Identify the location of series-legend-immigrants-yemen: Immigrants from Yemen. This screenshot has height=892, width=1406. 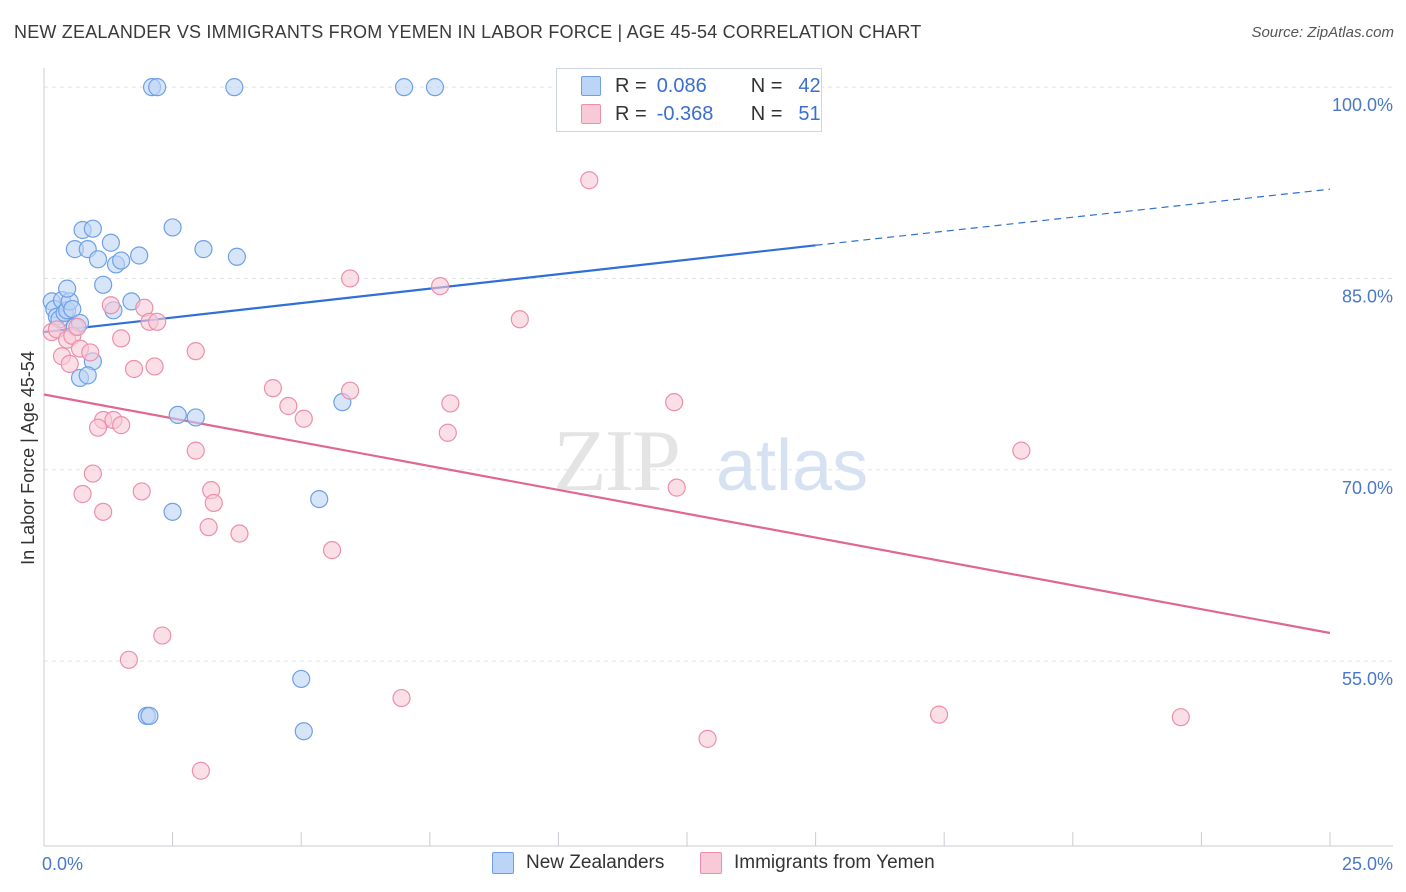
(817, 863).